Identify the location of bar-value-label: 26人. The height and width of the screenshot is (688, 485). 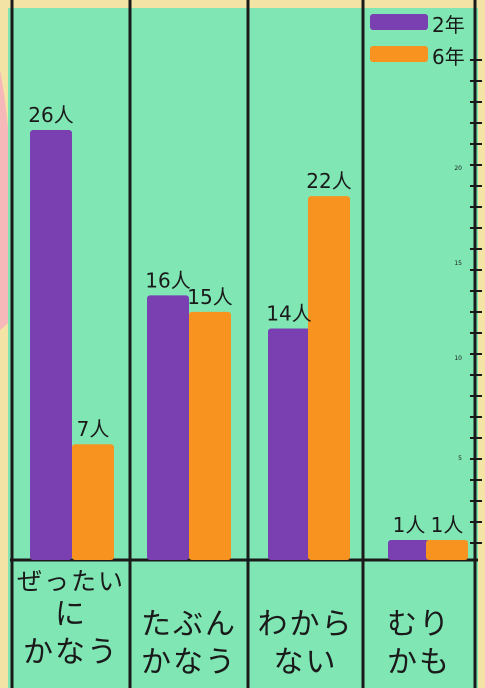
(50, 115).